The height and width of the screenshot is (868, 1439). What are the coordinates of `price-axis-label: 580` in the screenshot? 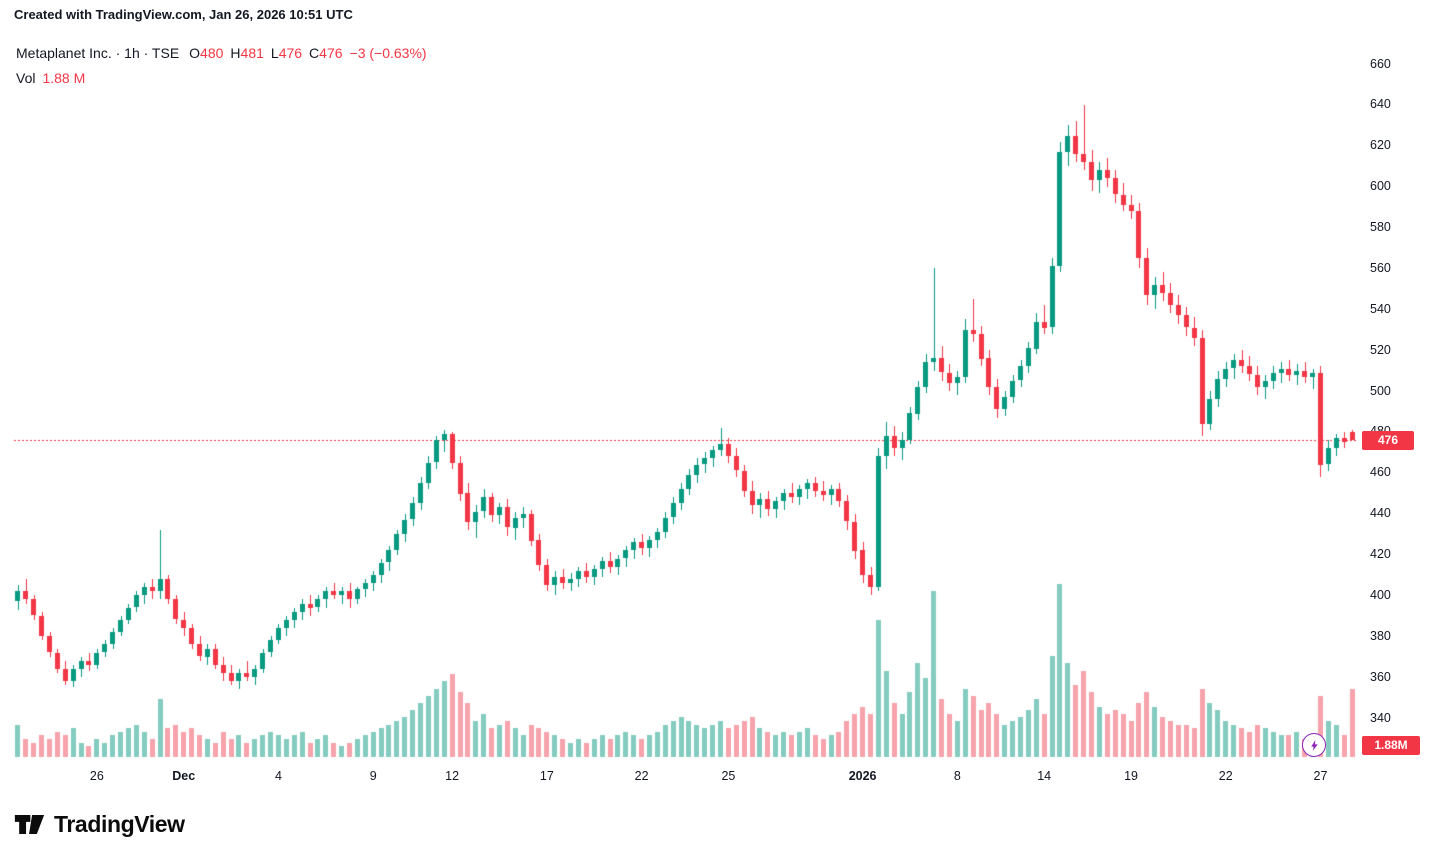 It's located at (1380, 227).